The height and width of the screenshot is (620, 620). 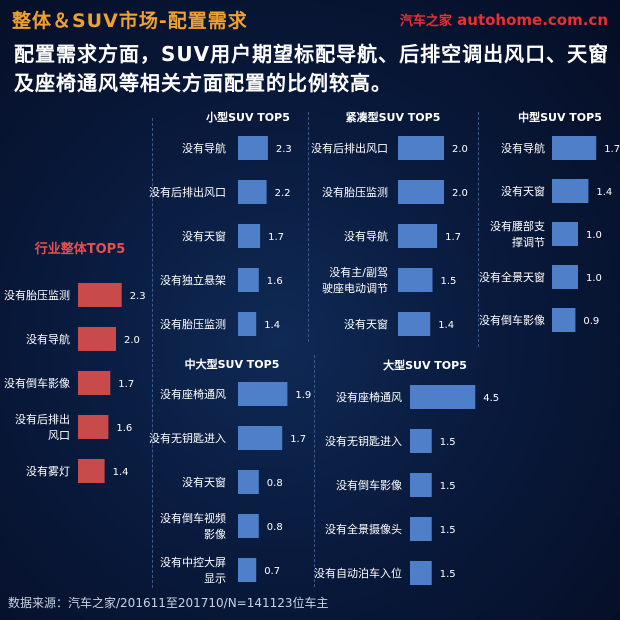 I want to click on chart-title: 中大型SUV TOP5, so click(x=232, y=364).